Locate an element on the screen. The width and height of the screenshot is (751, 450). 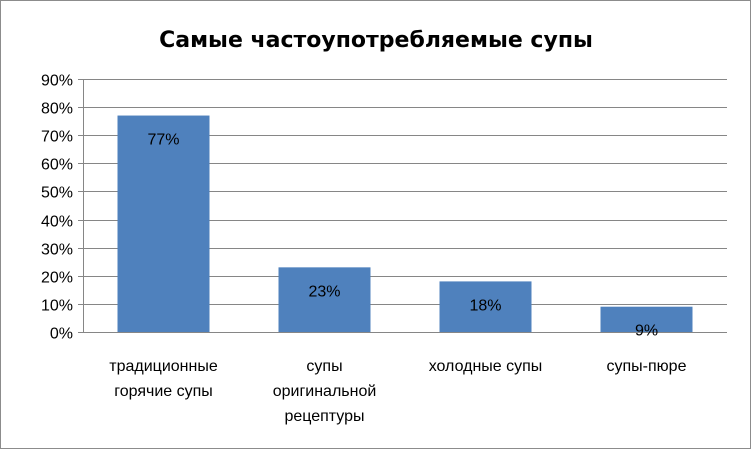
data-label: 23% is located at coordinates (324, 291).